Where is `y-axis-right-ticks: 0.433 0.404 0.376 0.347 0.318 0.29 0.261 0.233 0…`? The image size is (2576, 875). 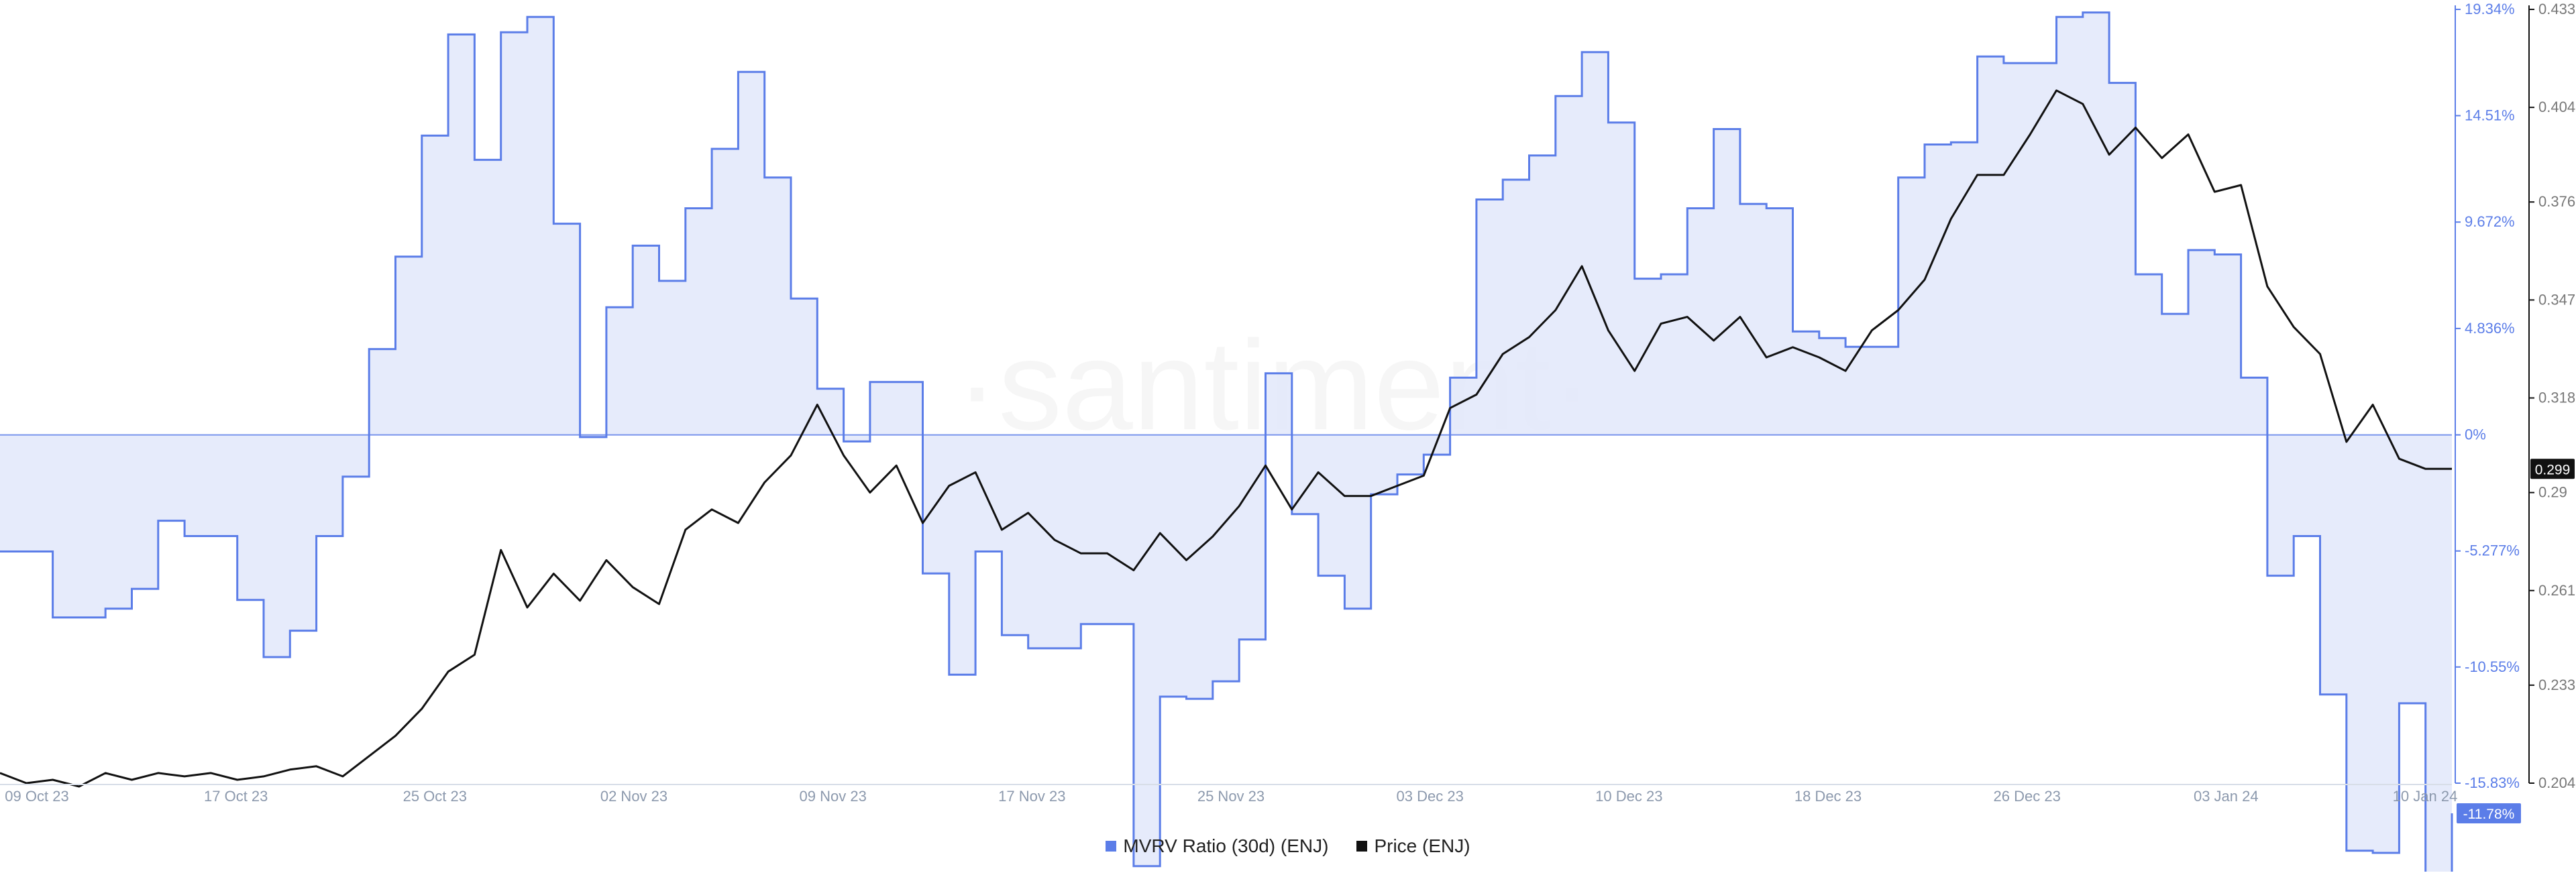
y-axis-right-ticks: 0.433 0.404 0.376 0.347 0.318 0.29 0.261 0.233 0… is located at coordinates (2552, 396).